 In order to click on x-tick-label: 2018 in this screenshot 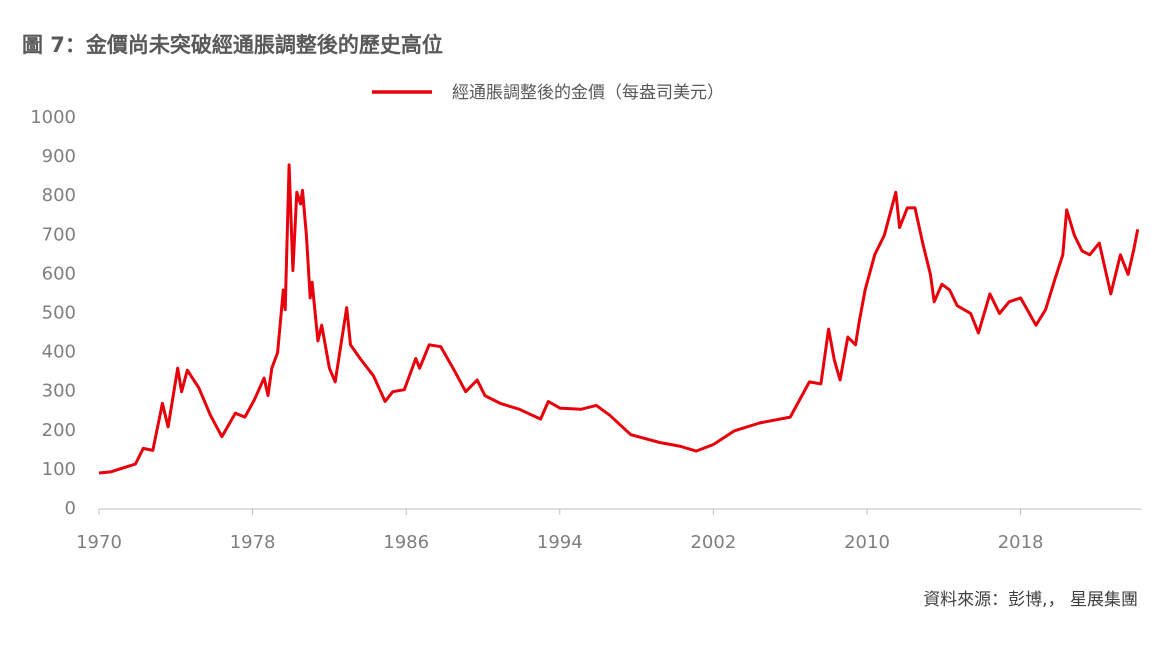, I will do `click(1021, 542)`.